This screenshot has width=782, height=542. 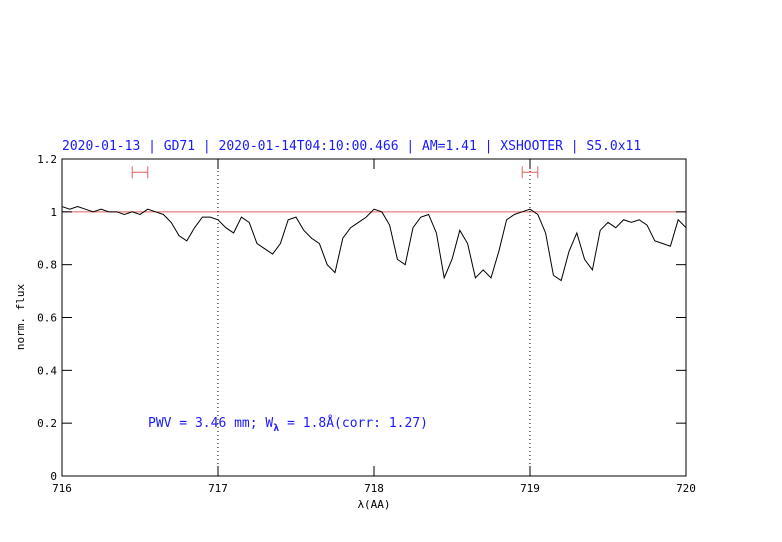 What do you see at coordinates (47, 370) in the screenshot?
I see `y-tick-label: 0.4` at bounding box center [47, 370].